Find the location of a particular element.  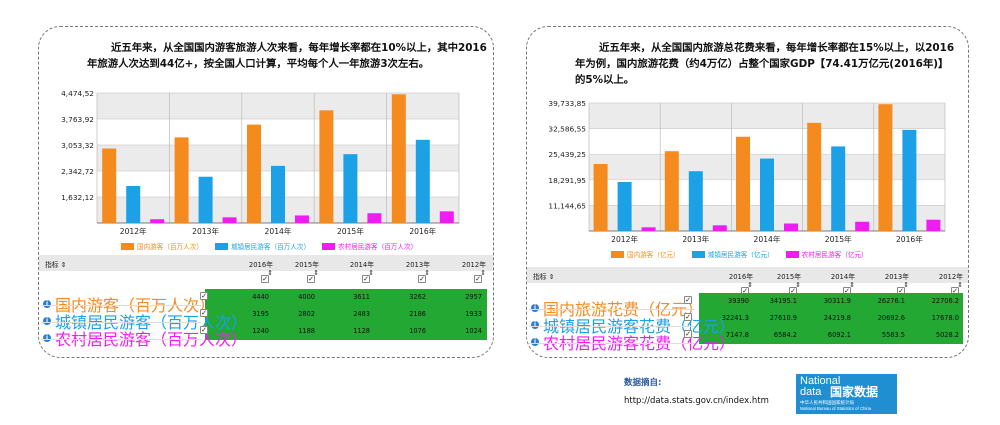

table-cell-value: 22706.2 is located at coordinates (945, 301).